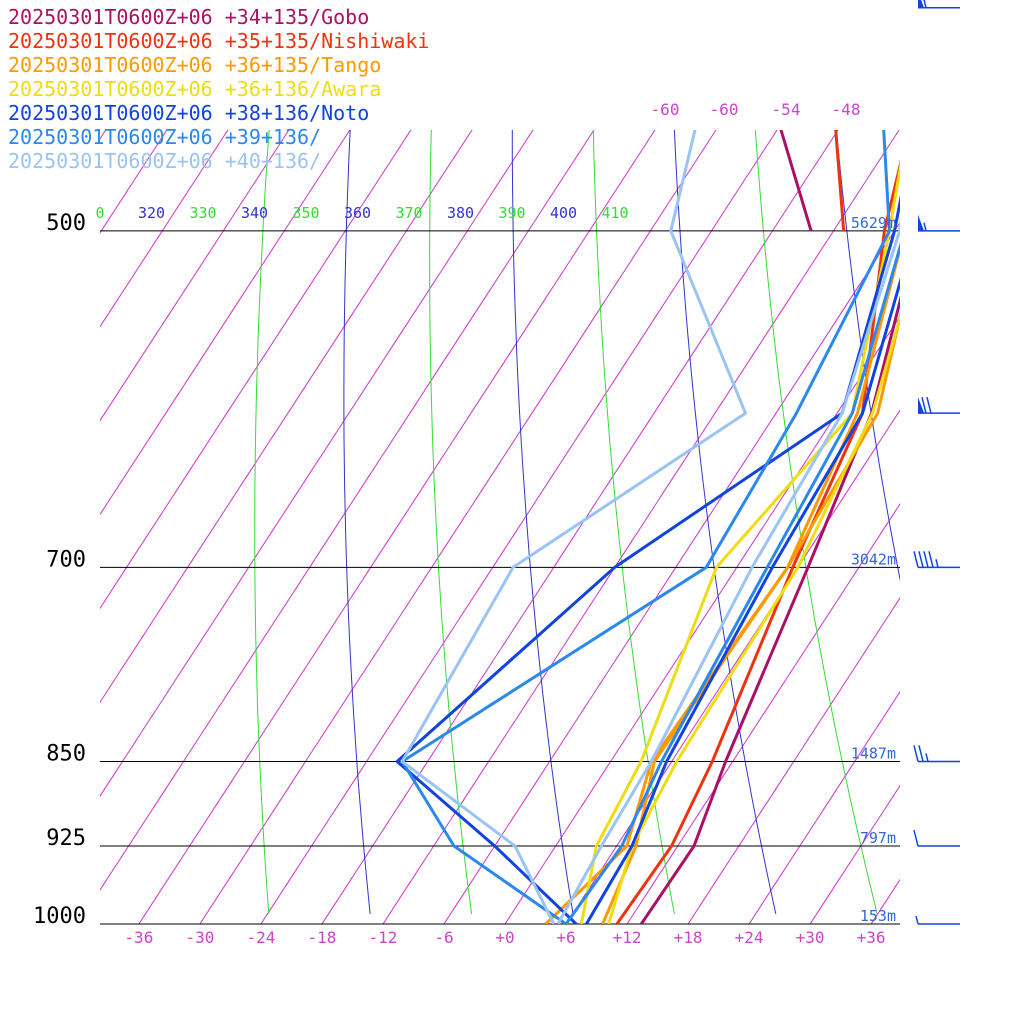 The width and height of the screenshot is (1024, 1024). What do you see at coordinates (194, 65) in the screenshot?
I see `legend-entry: 20250301T0600Z+06 +36+135/Tango` at bounding box center [194, 65].